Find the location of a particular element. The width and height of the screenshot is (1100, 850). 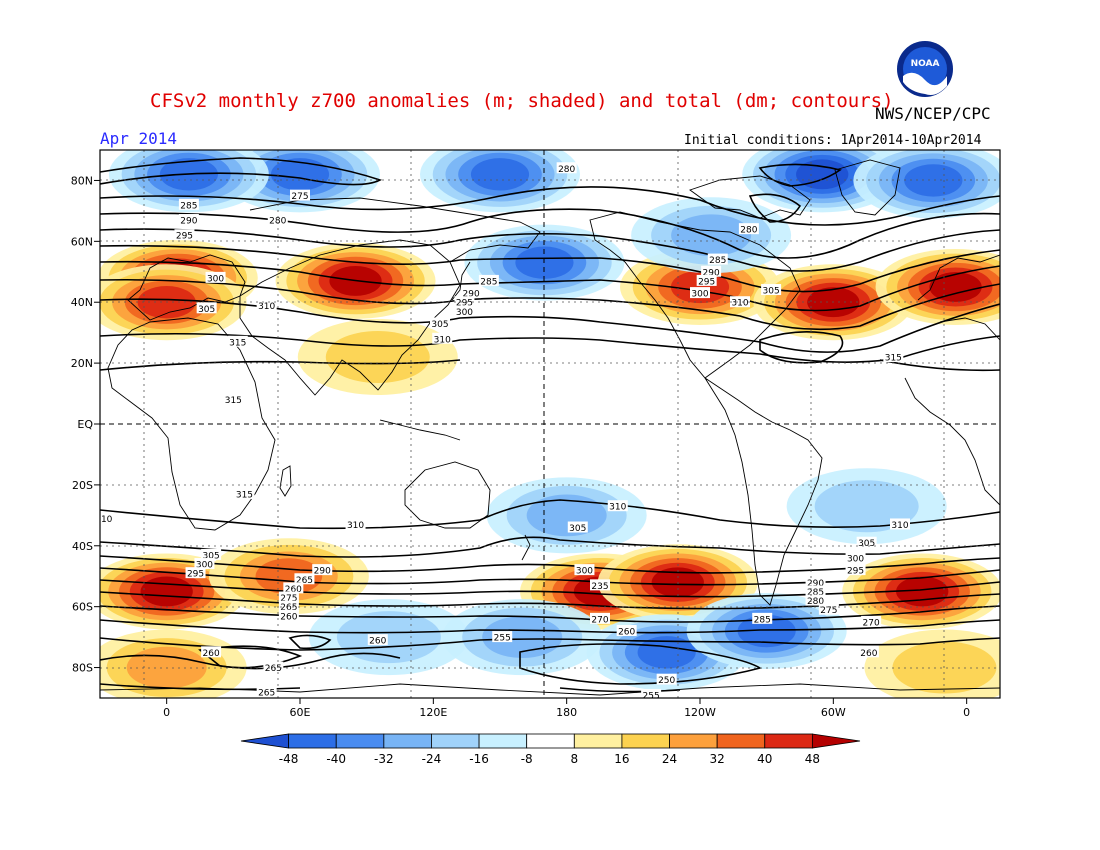

logo-text: NOAA is located at coordinates (925, 64).